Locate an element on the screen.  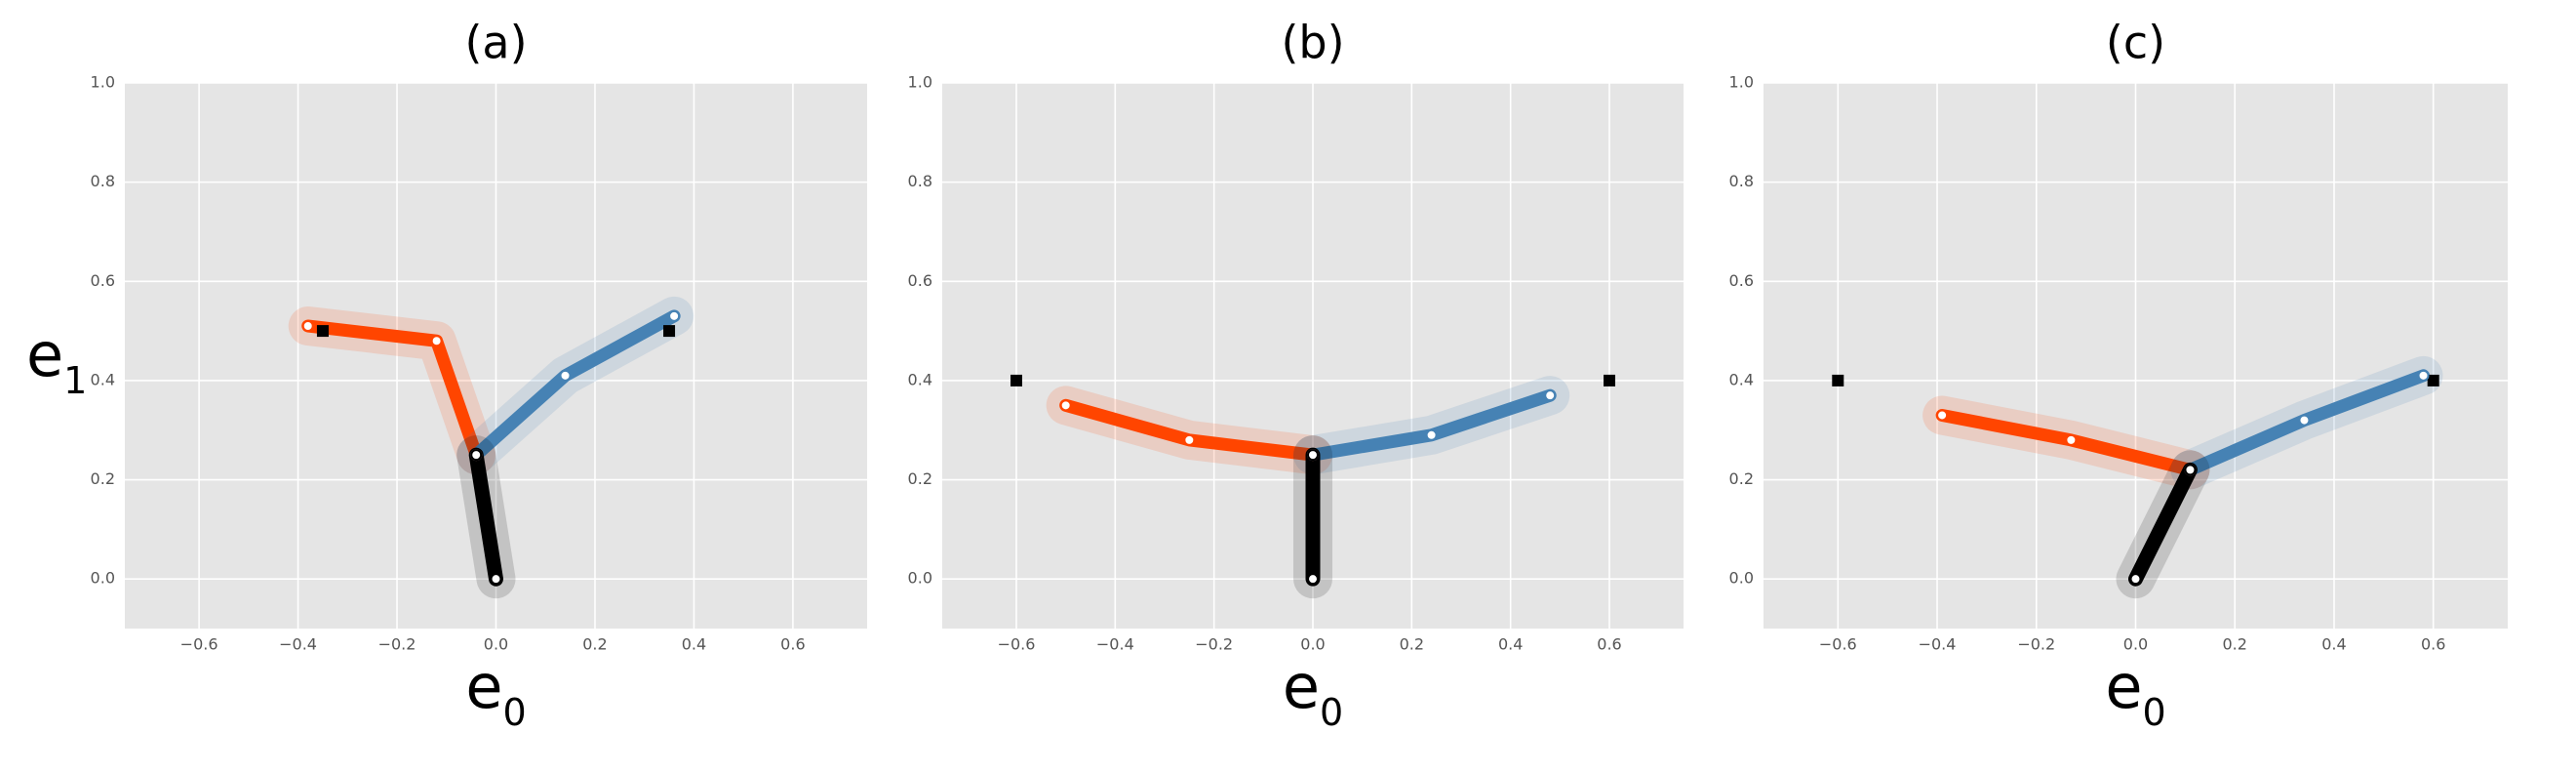
chart-title: (b) is located at coordinates (1312, 43).